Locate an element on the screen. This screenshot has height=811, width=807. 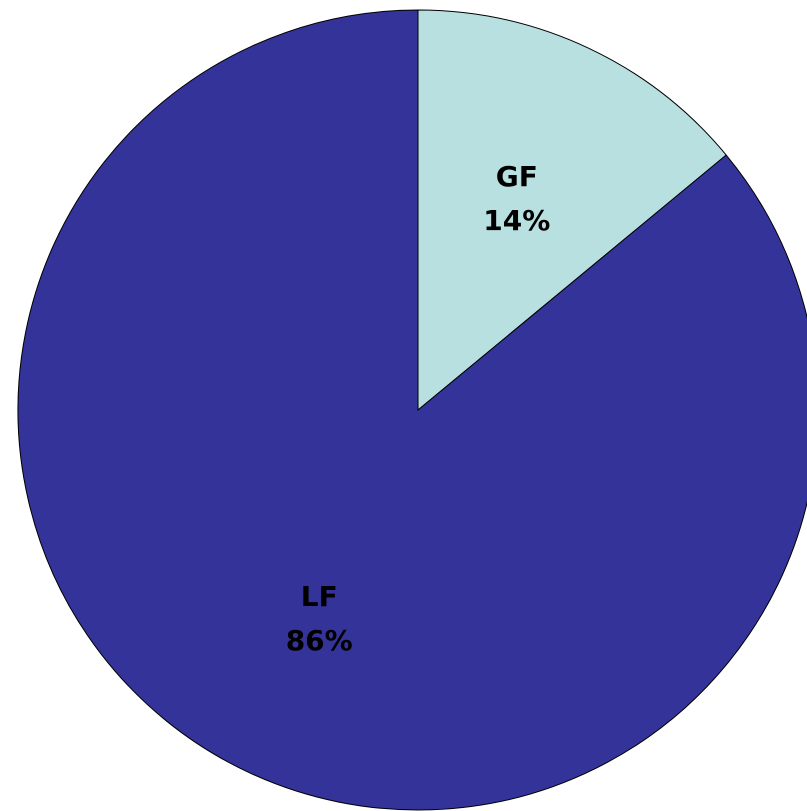
slice-value-label: 14% is located at coordinates (516, 220).